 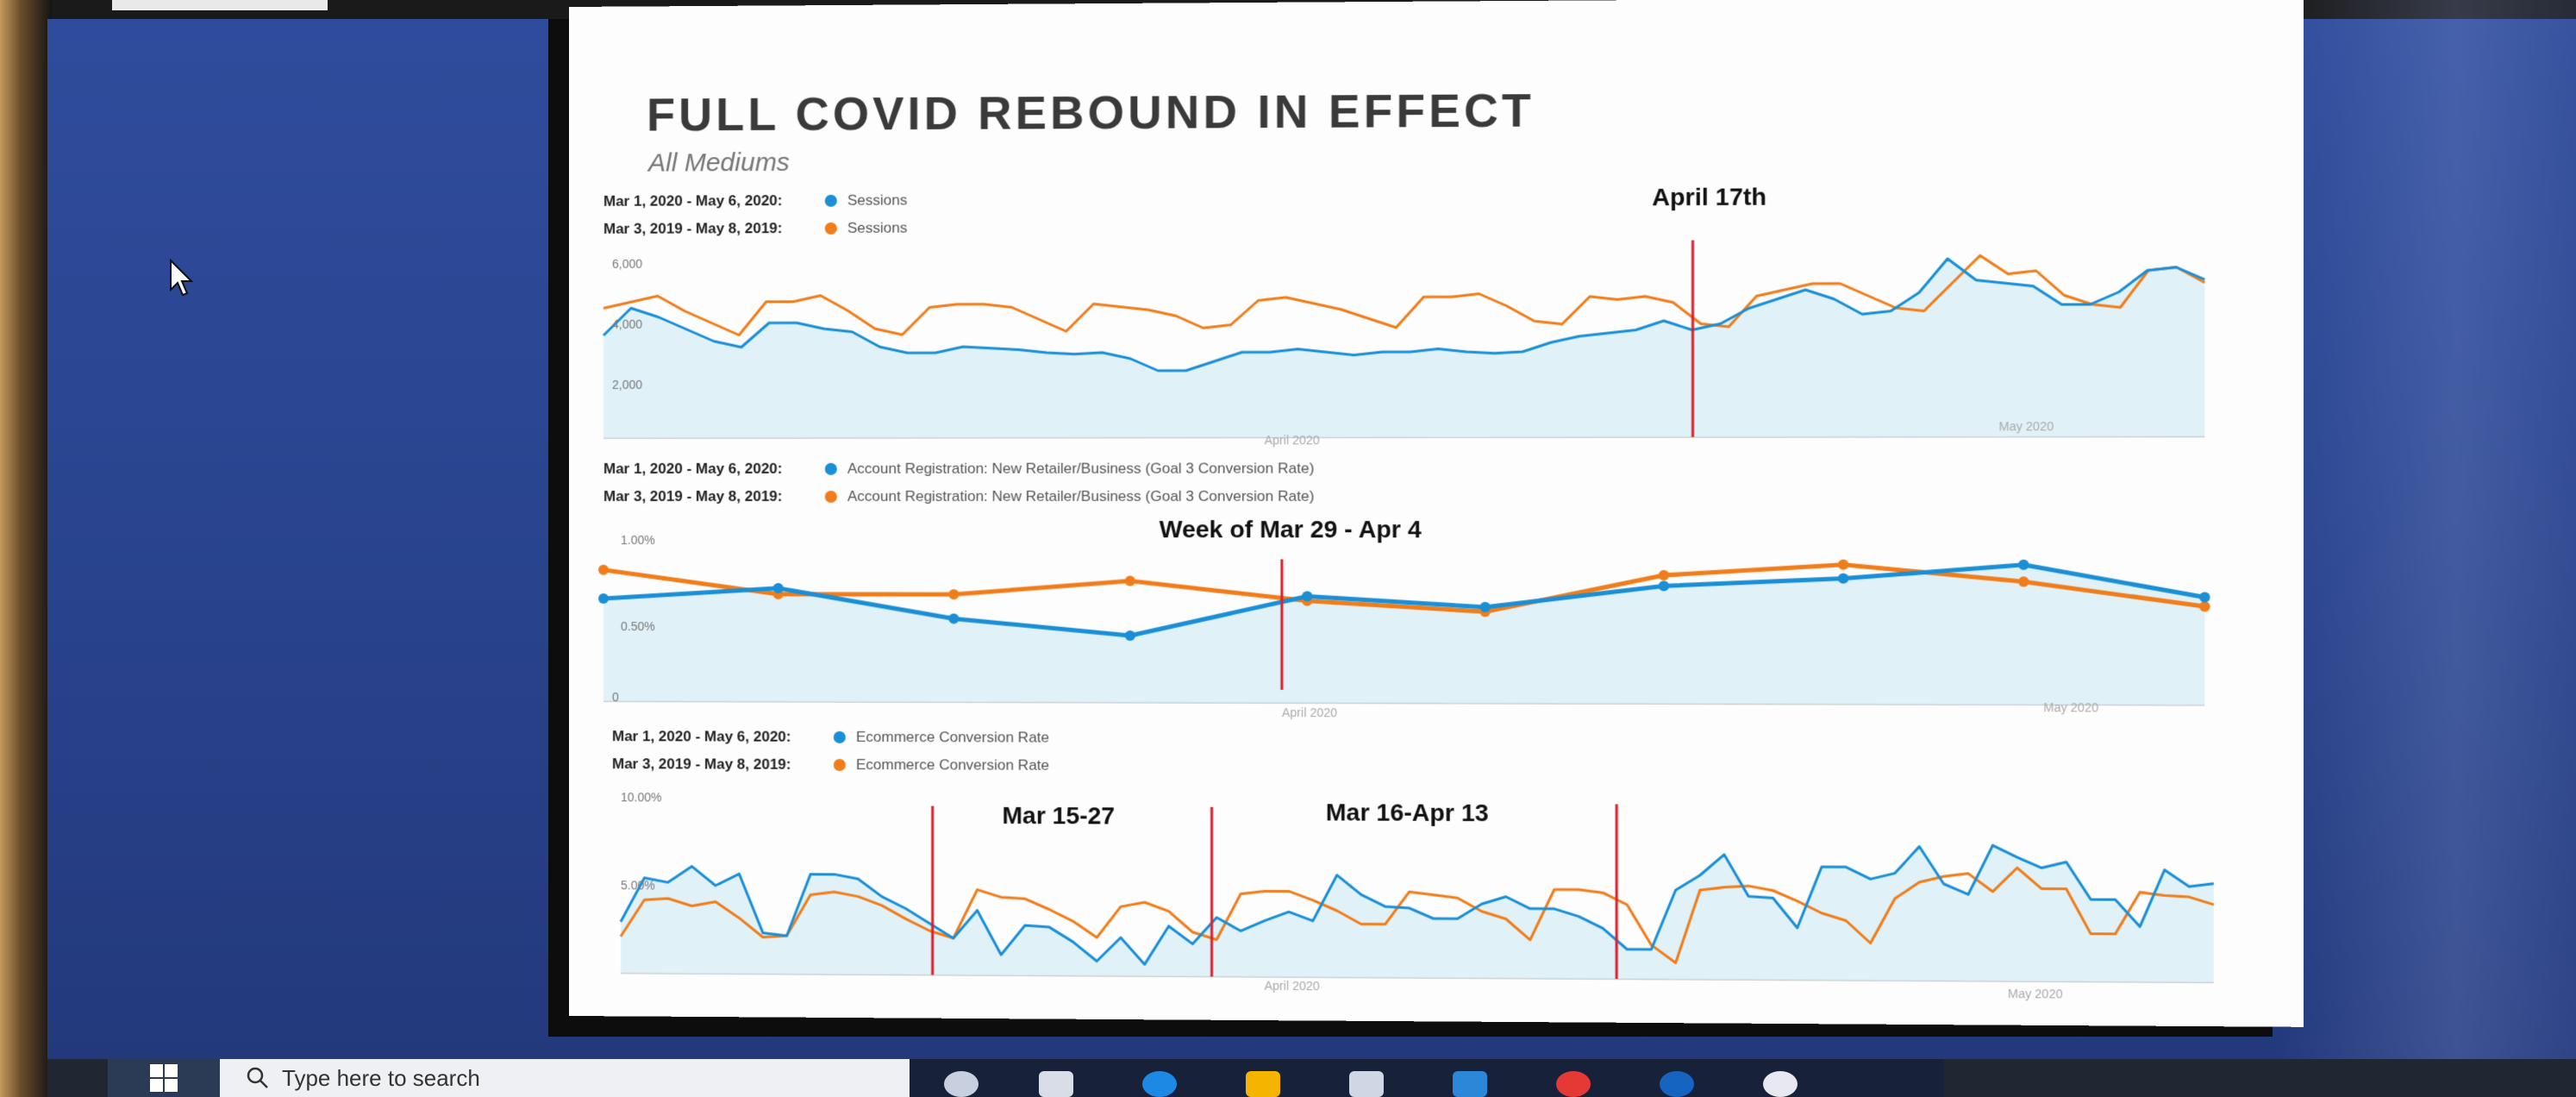 I want to click on y-tick-label: 2,000, so click(x=627, y=385).